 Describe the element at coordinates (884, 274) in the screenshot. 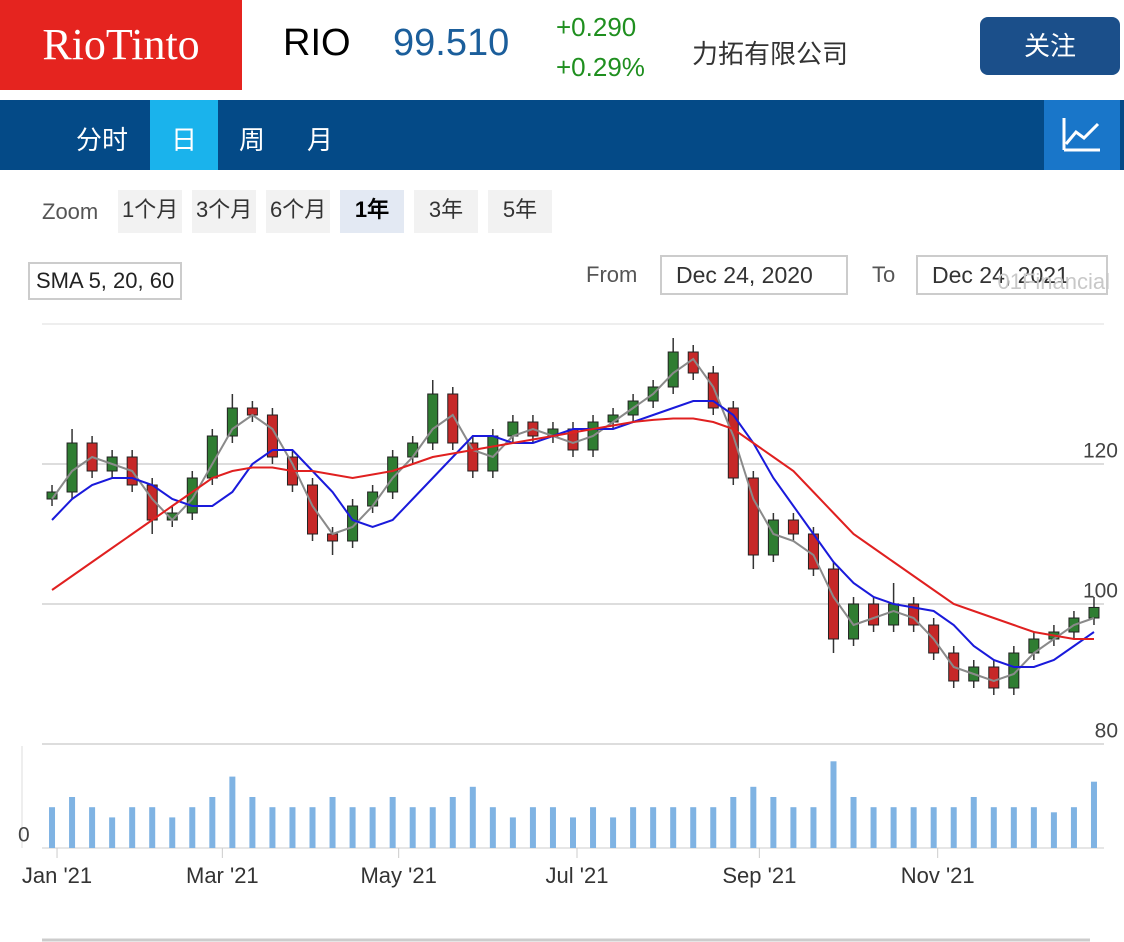

I see `to-label: To` at that location.